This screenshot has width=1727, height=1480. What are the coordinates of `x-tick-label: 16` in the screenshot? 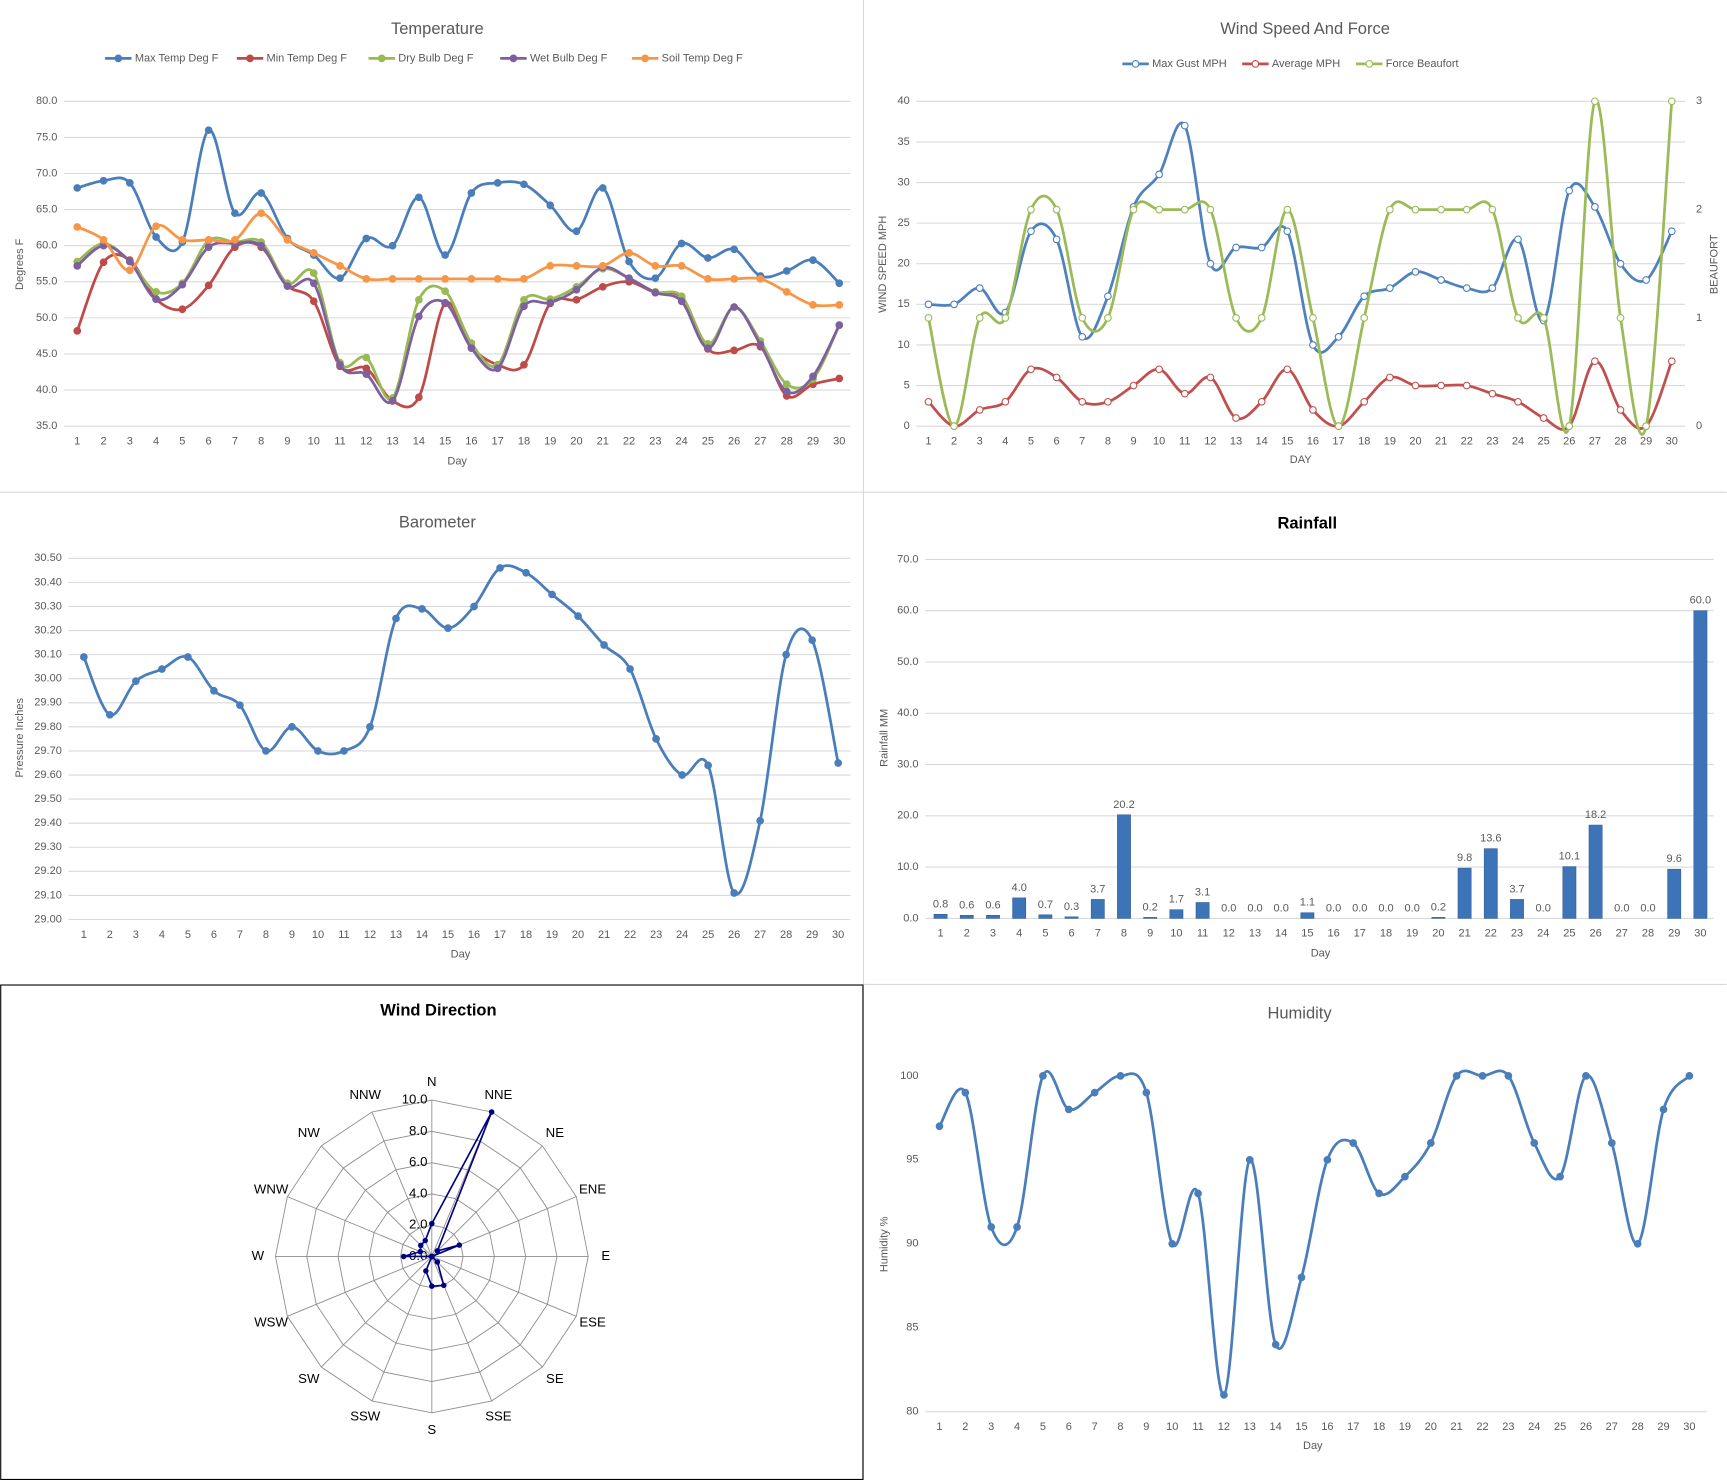 It's located at (1333, 934).